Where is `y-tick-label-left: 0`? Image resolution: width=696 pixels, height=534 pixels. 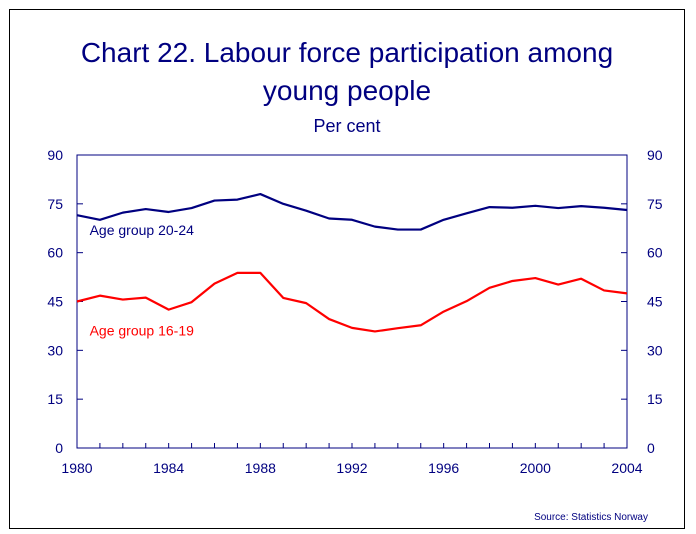 y-tick-label-left: 0 is located at coordinates (59, 448).